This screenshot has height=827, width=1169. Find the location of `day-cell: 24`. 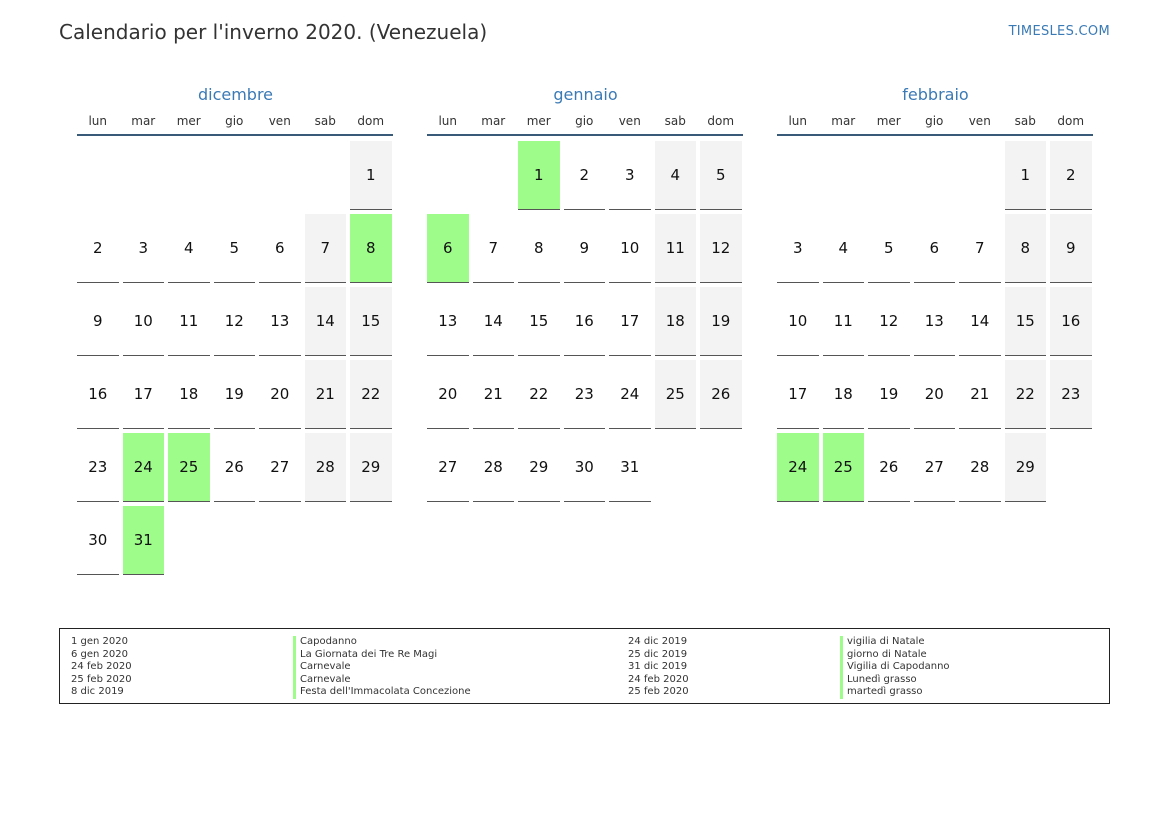

day-cell: 24 is located at coordinates (630, 394).